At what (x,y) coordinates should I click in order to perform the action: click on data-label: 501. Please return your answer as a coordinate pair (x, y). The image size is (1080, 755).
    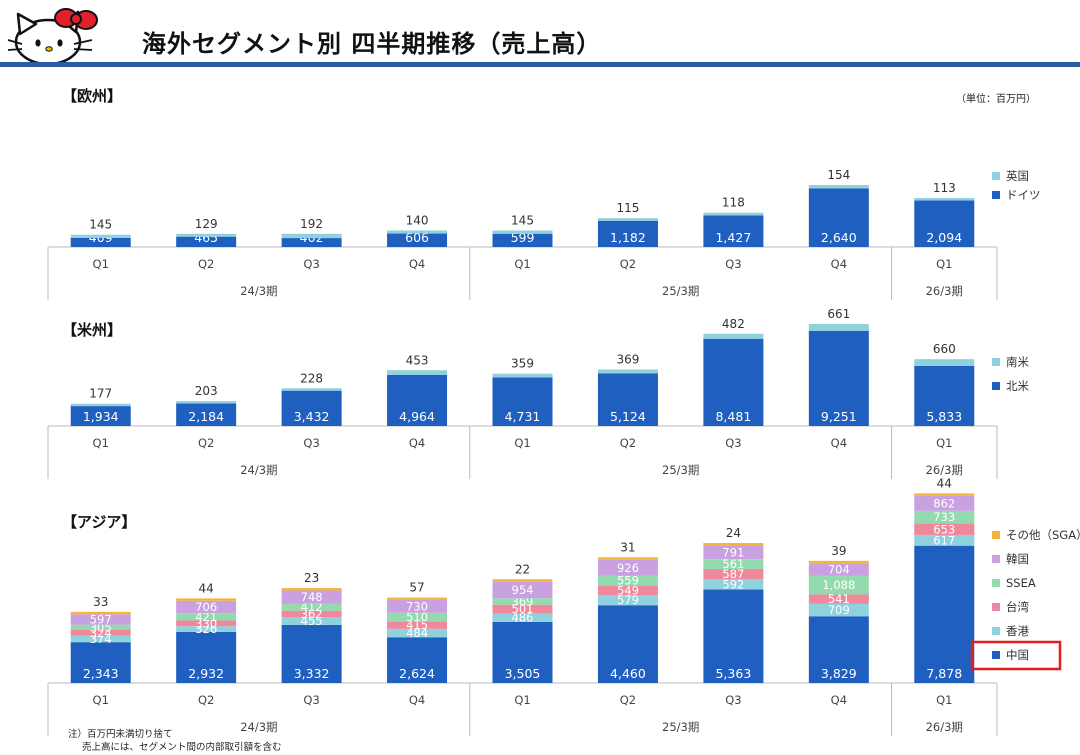
    Looking at the image, I should click on (523, 609).